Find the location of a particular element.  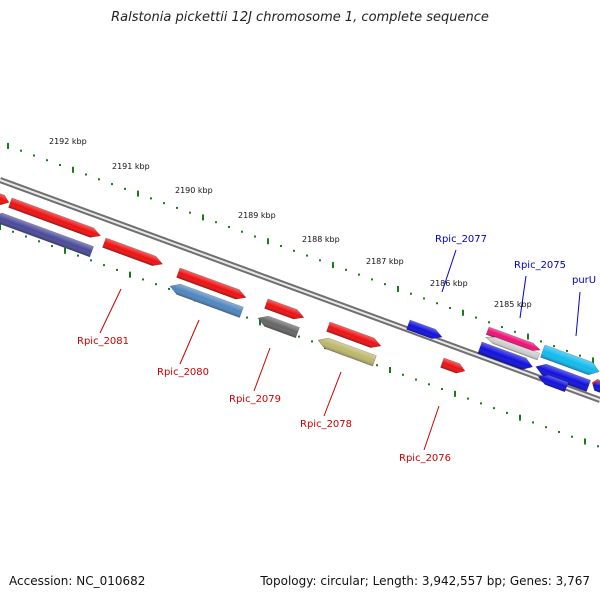

accession-text: Accession: NC_010682 is located at coordinates (77, 581).